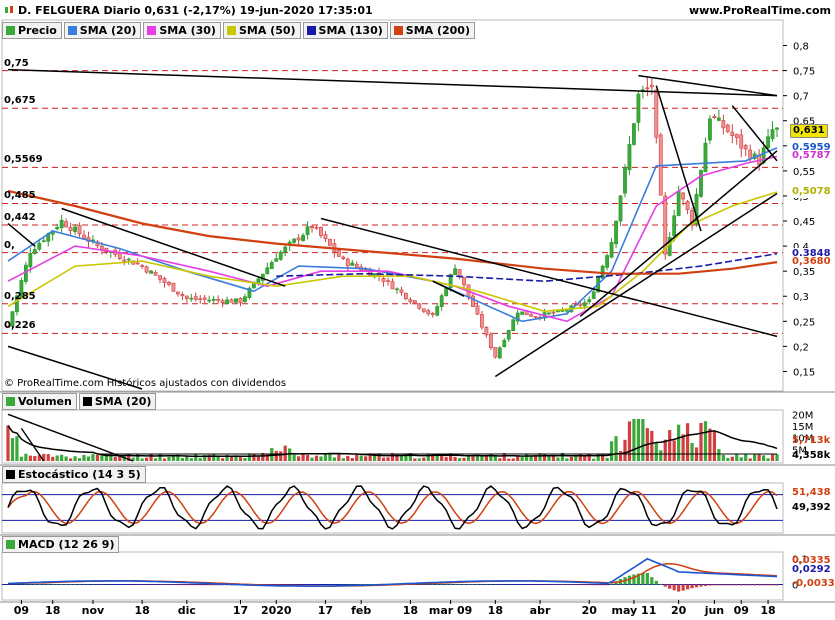 This screenshot has height=620, width=835. Describe the element at coordinates (634, 610) in the screenshot. I see `x-tick-label: may 11` at that location.